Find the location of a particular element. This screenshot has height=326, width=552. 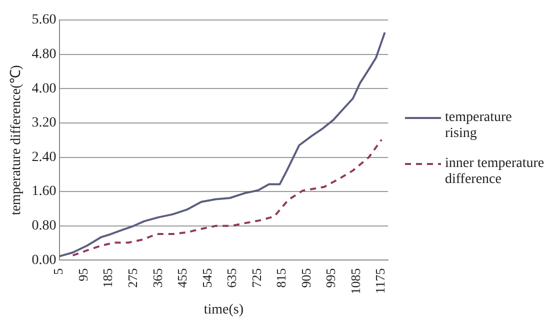

x-tick-label: 815 is located at coordinates (281, 278).